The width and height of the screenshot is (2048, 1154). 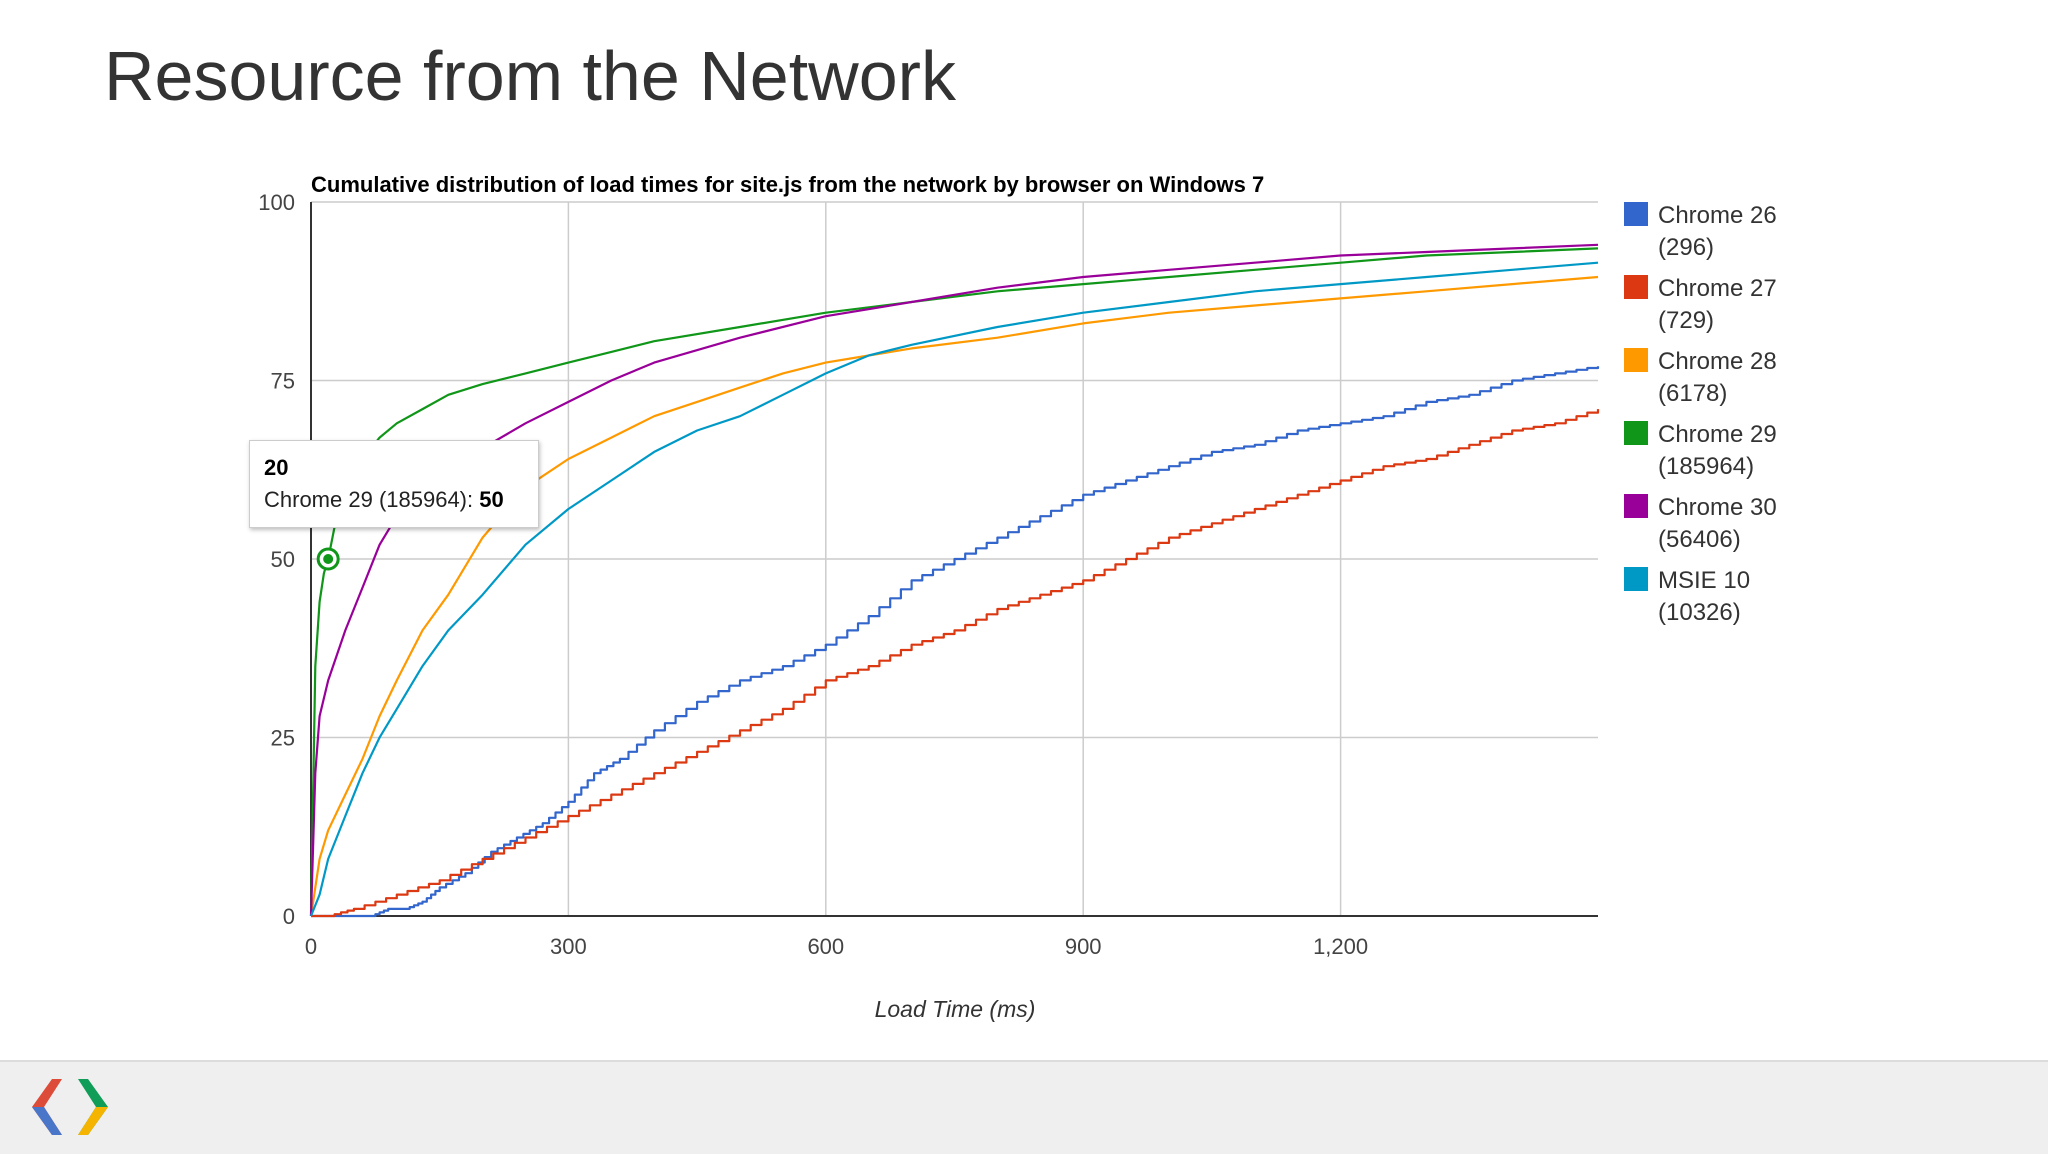 What do you see at coordinates (1717, 288) in the screenshot?
I see `legend-label: Chrome 27` at bounding box center [1717, 288].